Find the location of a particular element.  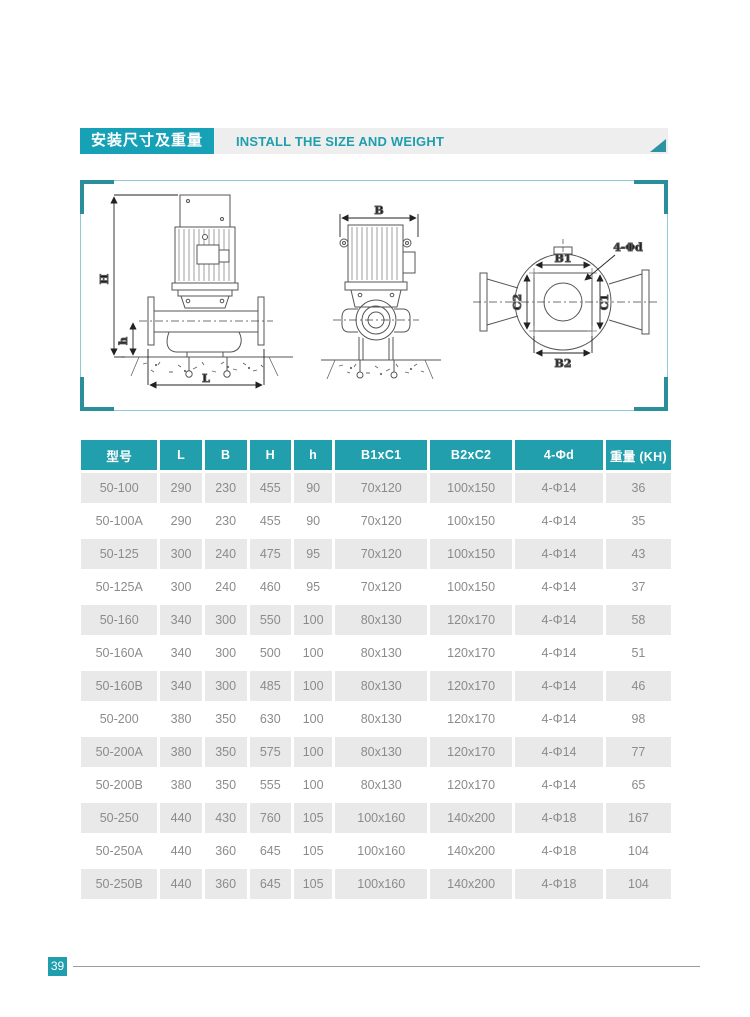

table-cell: 50-200B is located at coordinates (119, 785).